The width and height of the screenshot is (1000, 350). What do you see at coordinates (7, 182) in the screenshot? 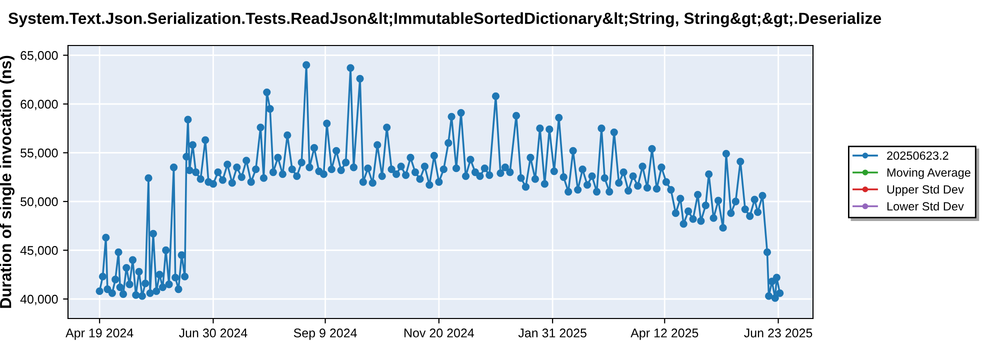
I see `y-axis-title: Duration of single invocation (ns)` at bounding box center [7, 182].